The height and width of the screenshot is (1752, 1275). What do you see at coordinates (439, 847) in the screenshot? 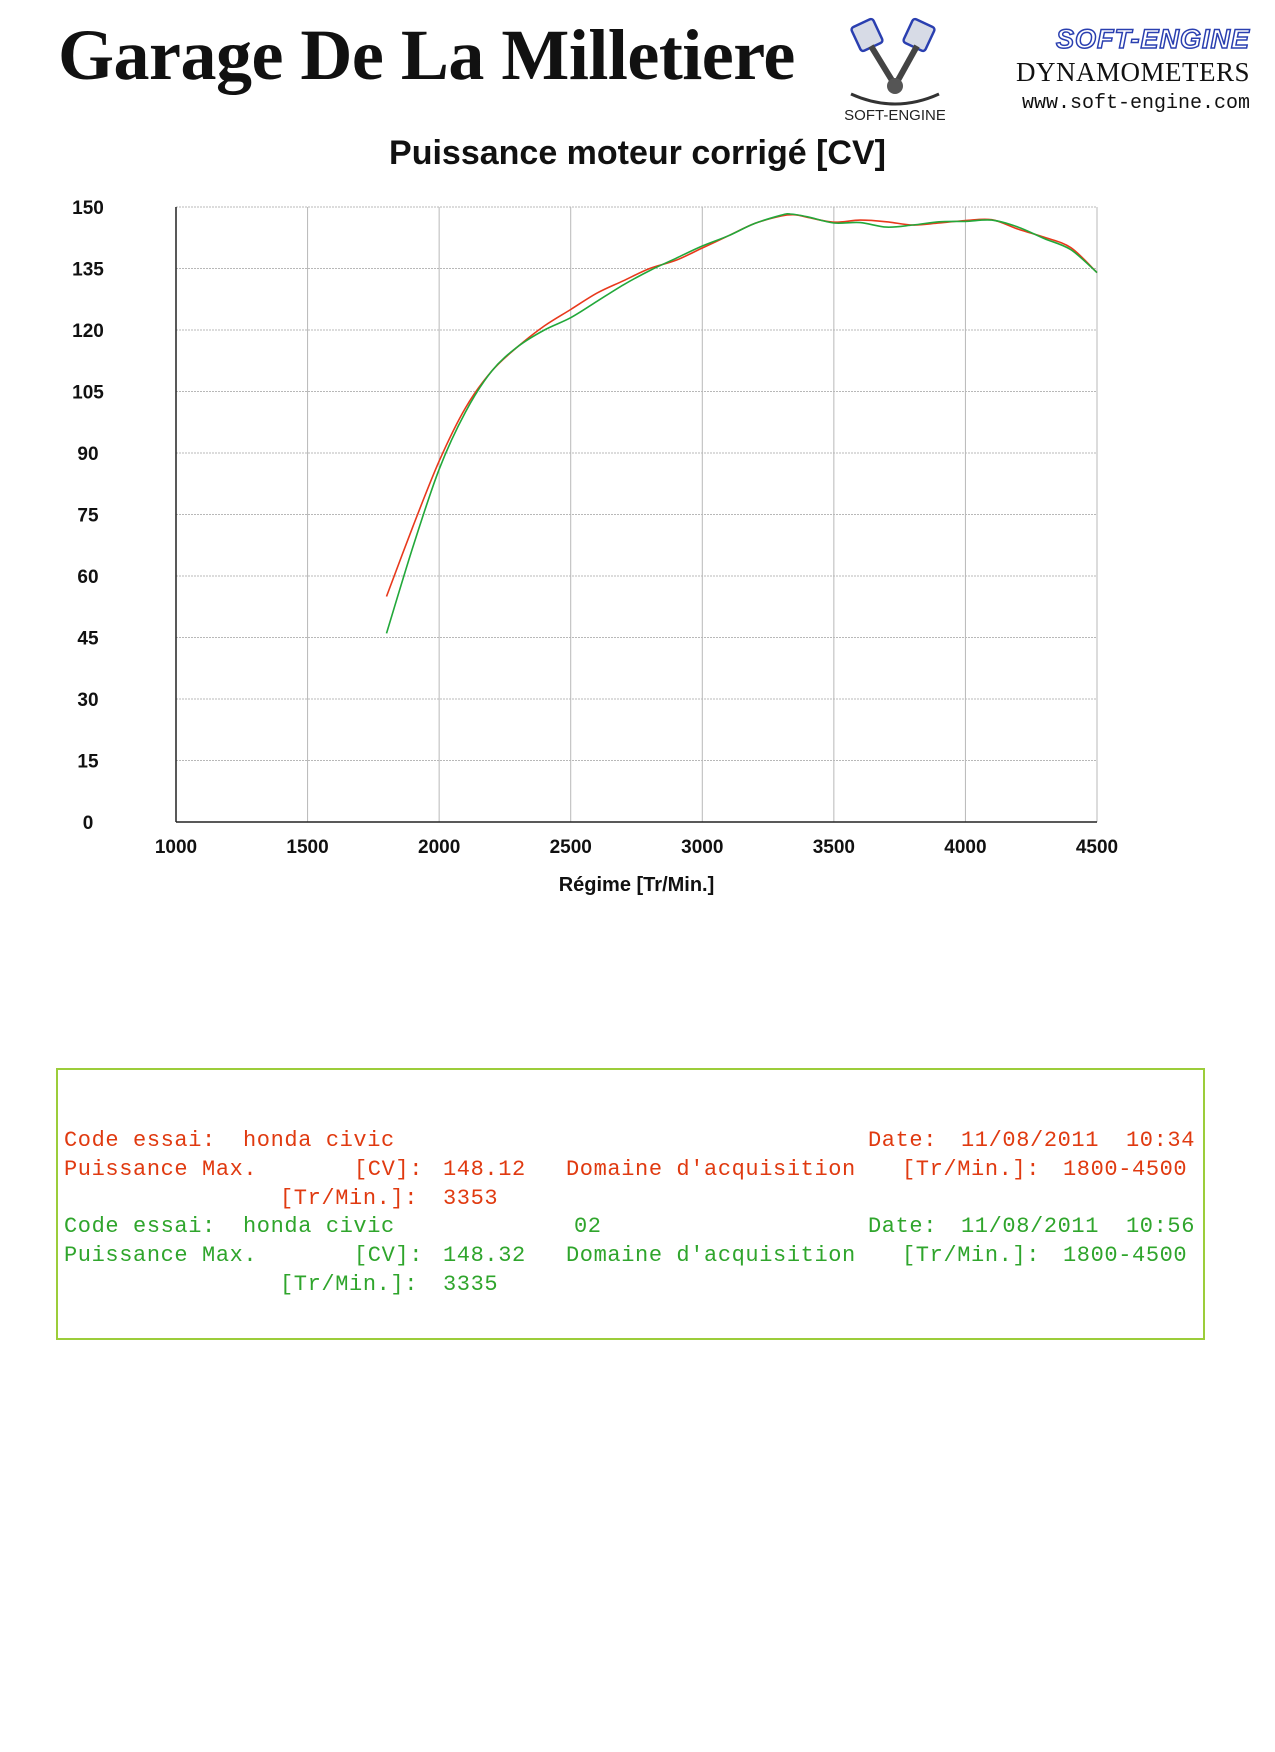
I see `x-tick-label: 2000` at bounding box center [439, 847].